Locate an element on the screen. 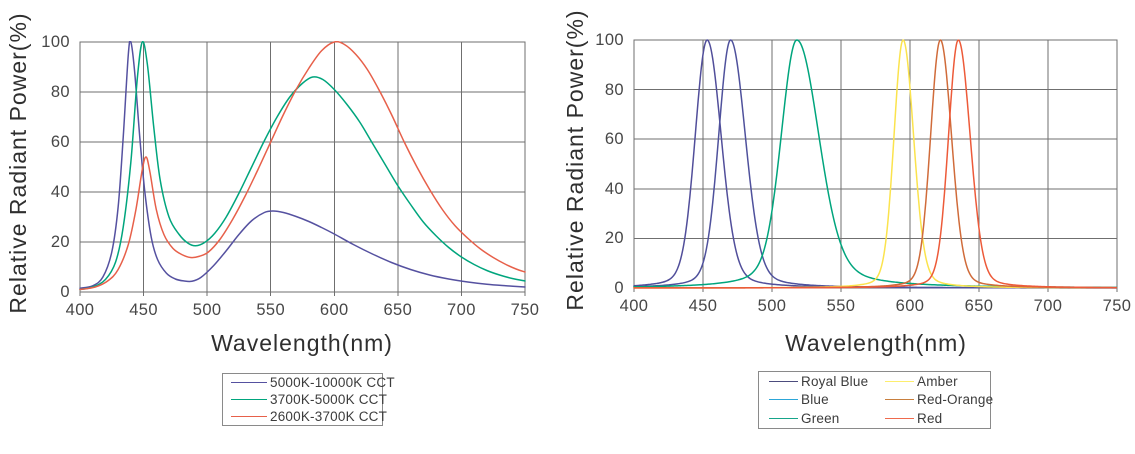 Image resolution: width=1135 pixels, height=454 pixels. right-x-tick-4: 600 is located at coordinates (910, 306).